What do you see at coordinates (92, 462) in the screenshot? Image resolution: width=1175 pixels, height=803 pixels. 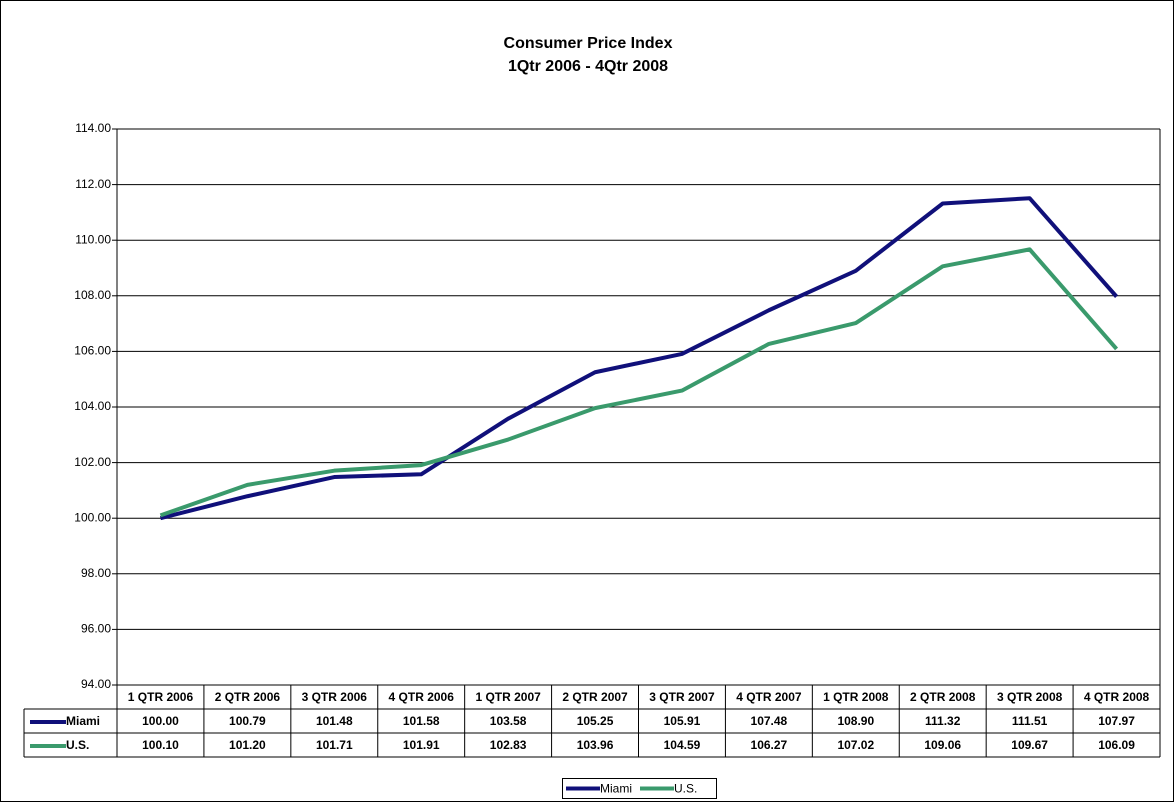 I see `y-tick-label: 102.00` at bounding box center [92, 462].